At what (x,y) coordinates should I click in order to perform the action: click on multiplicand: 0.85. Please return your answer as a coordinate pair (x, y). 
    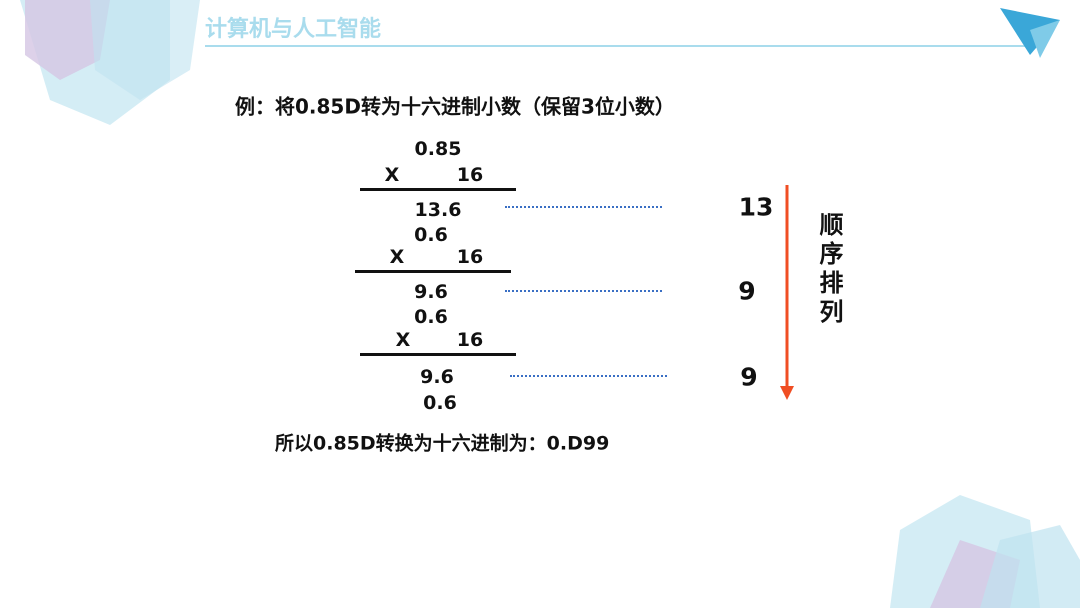
    Looking at the image, I should click on (438, 149).